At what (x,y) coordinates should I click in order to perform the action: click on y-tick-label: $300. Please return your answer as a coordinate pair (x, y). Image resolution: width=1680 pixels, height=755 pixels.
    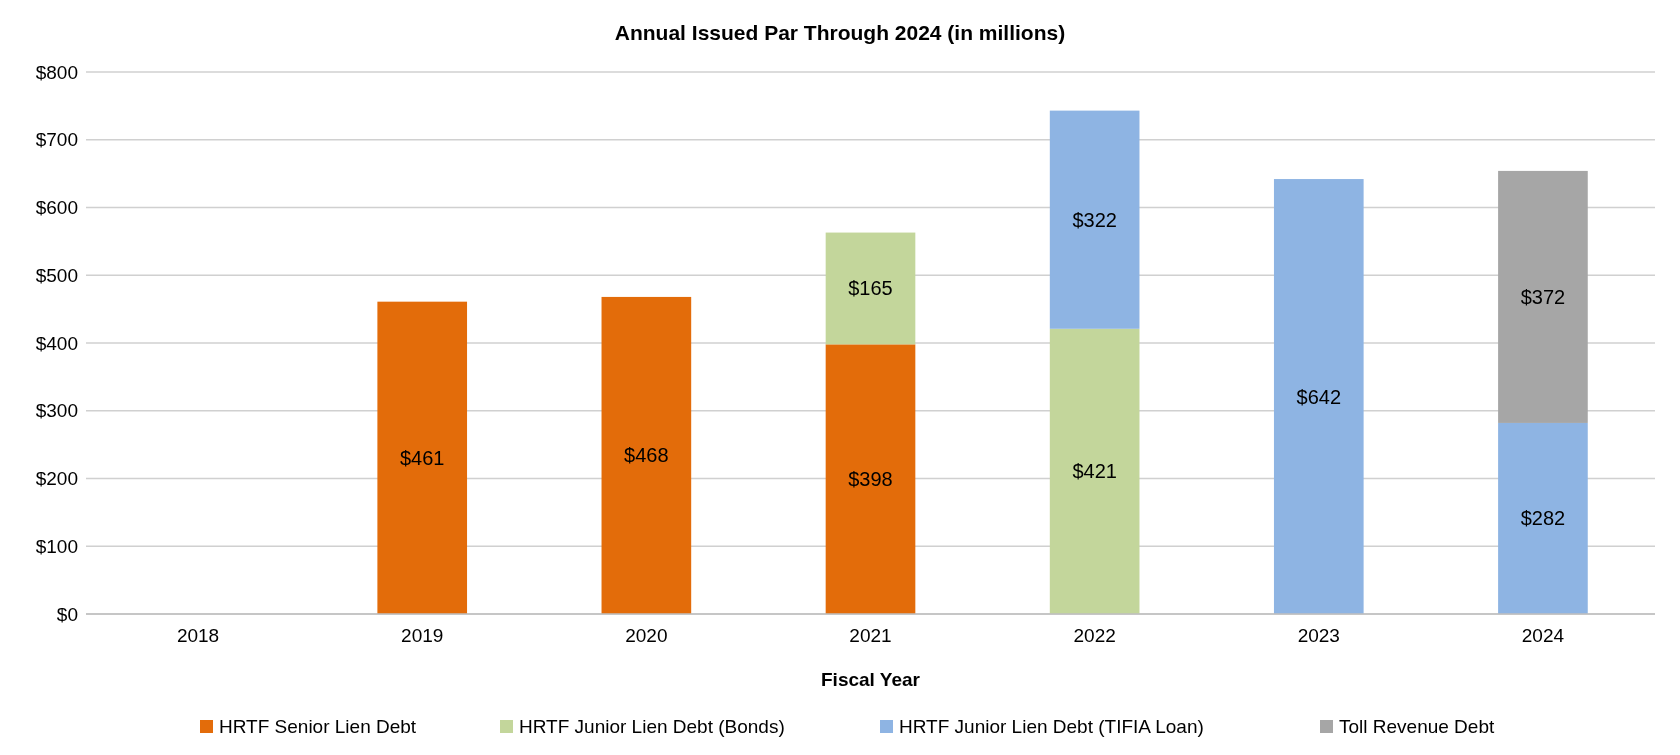
    Looking at the image, I should click on (56, 411).